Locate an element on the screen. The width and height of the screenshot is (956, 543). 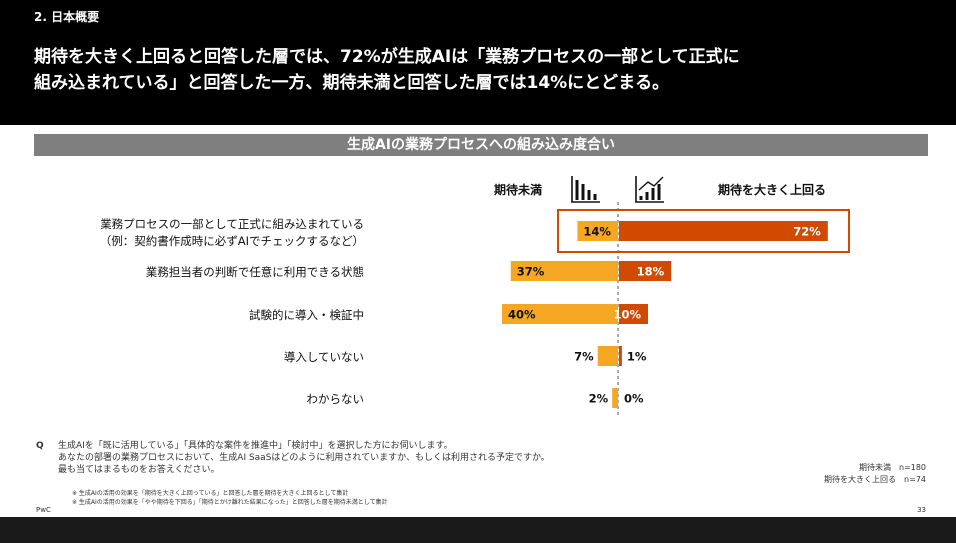
value-label-above: 10% is located at coordinates (627, 315).